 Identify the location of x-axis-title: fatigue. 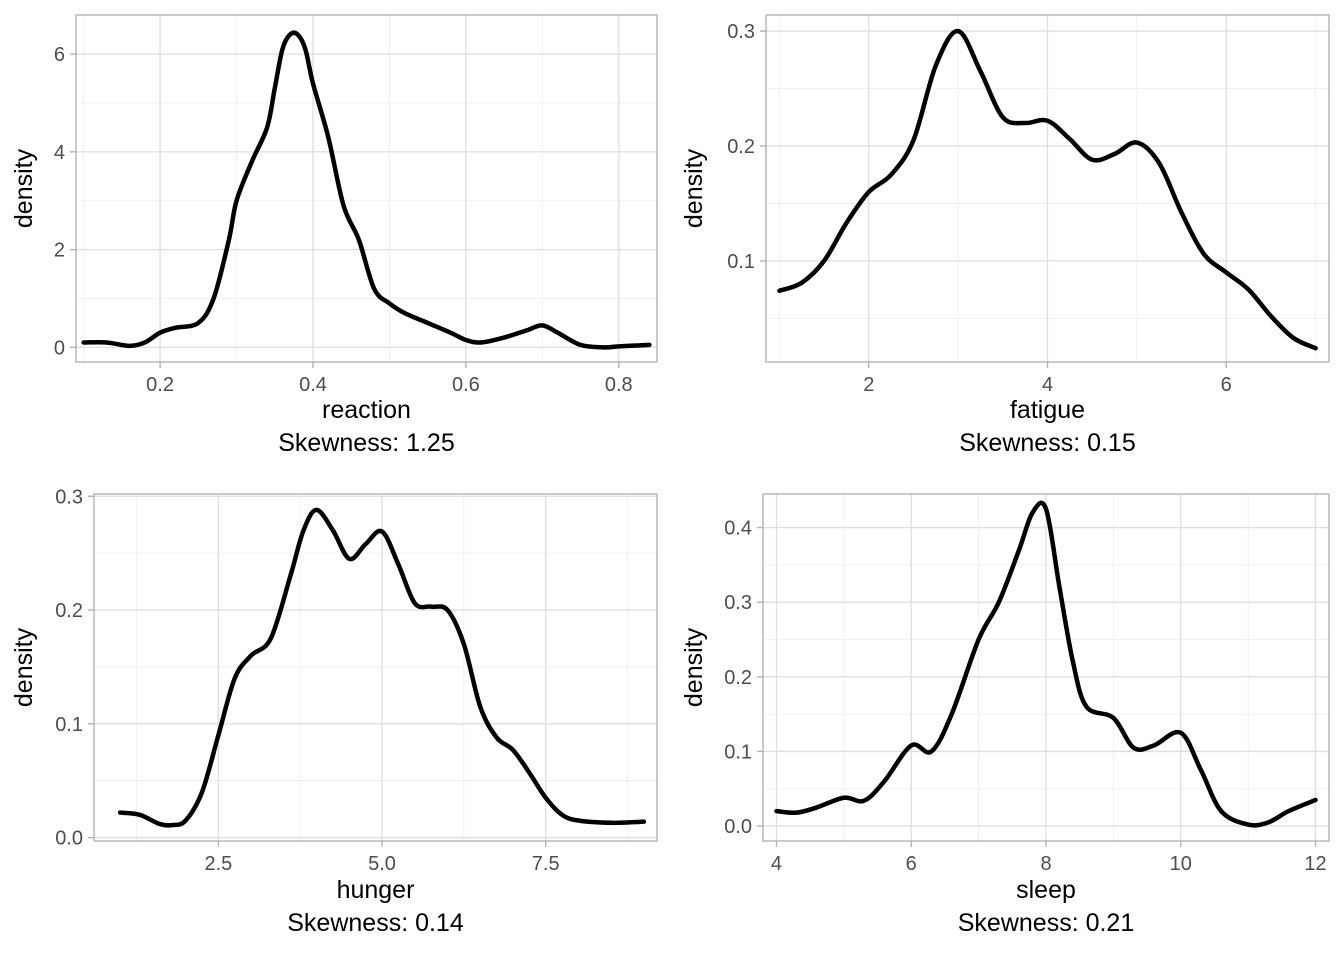
(1047, 410).